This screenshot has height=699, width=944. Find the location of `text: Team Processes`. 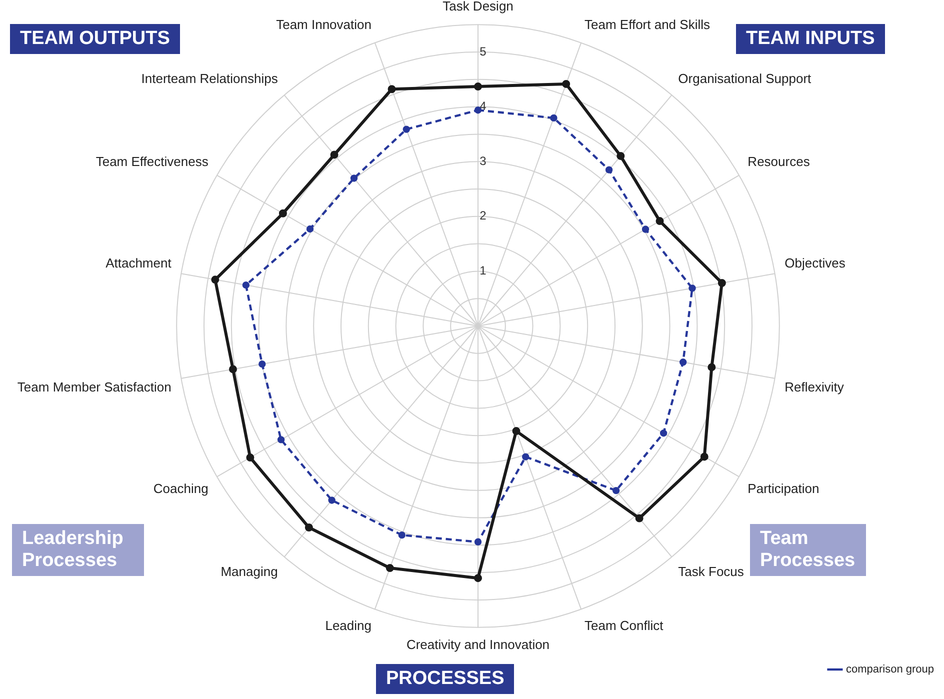

text: Team Processes is located at coordinates (808, 550).